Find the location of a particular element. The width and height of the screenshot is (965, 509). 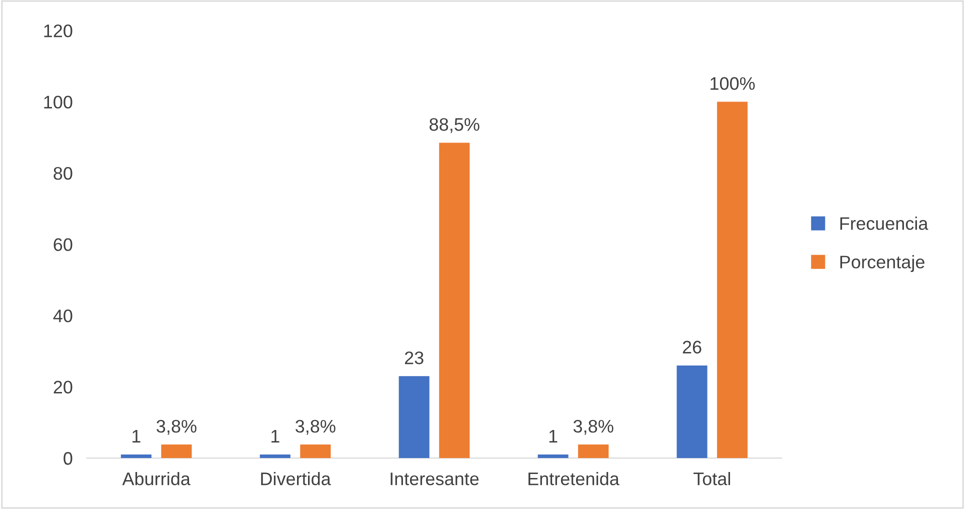

y-tick-label: 20 is located at coordinates (63, 387).